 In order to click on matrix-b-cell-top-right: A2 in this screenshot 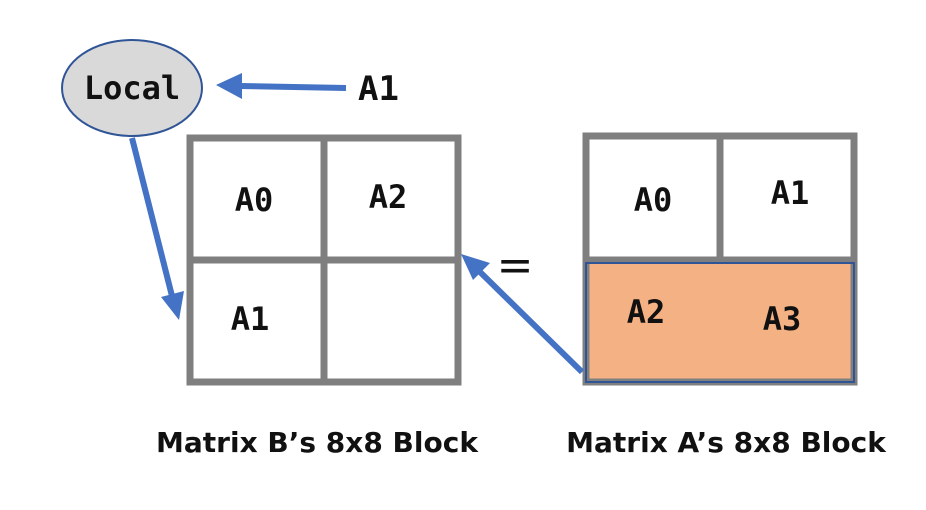, I will do `click(388, 197)`.